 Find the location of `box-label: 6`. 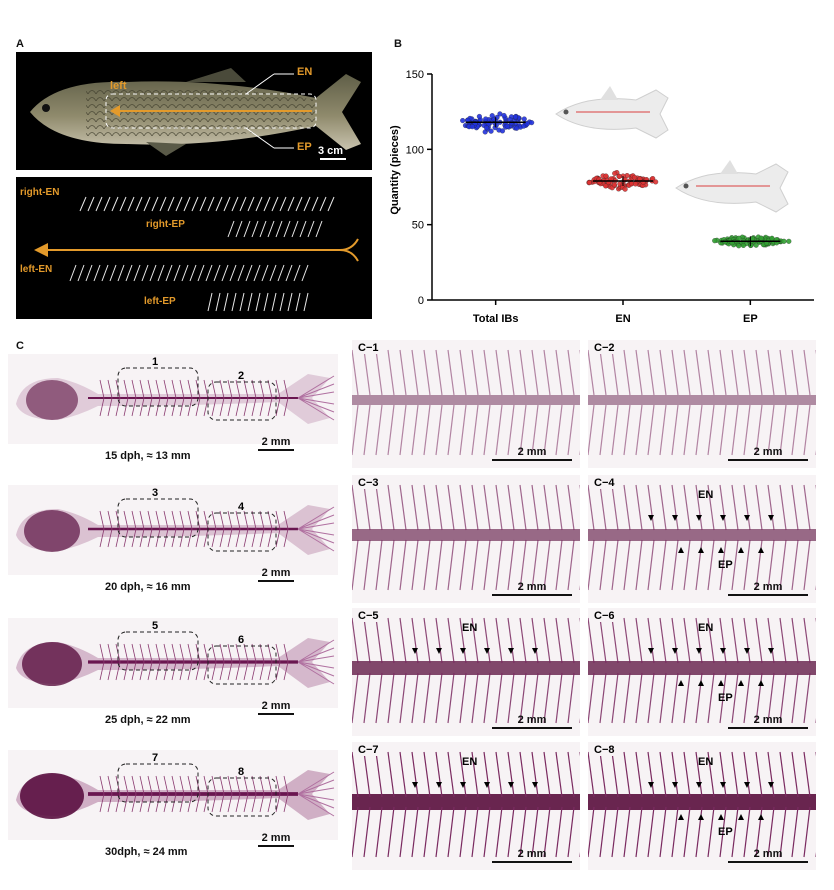

box-label: 6 is located at coordinates (241, 640).